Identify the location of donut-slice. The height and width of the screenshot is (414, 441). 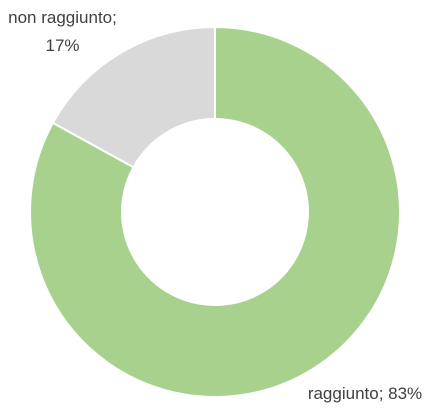
(133, 97).